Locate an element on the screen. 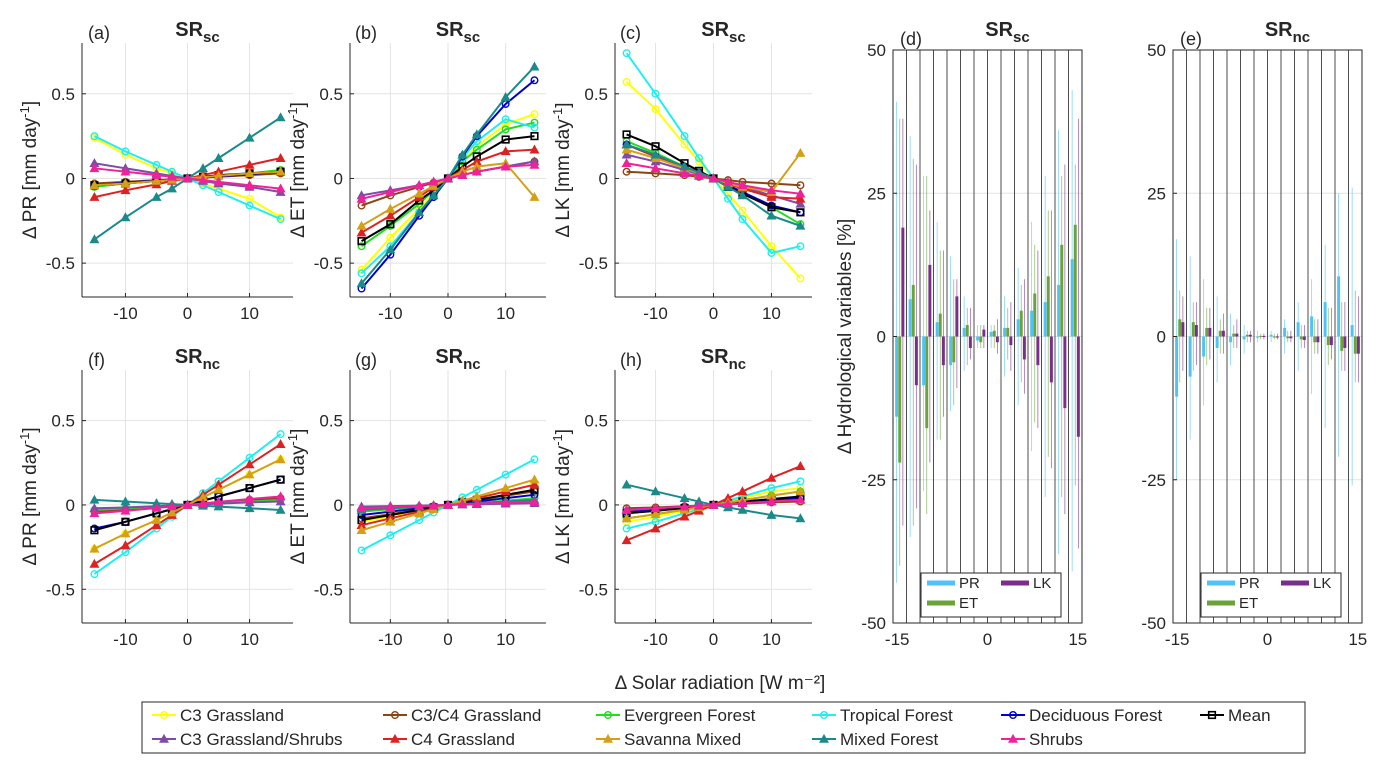 The image size is (1381, 760). legend-entry-deciduous-forest: Deciduous Forest is located at coordinates (1082, 715).